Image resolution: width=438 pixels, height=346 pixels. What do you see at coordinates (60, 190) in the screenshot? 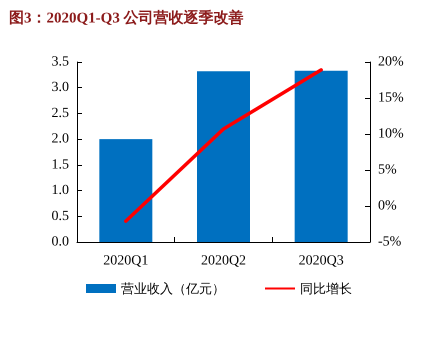
I see `y-tick-label: 1.0` at bounding box center [60, 190].